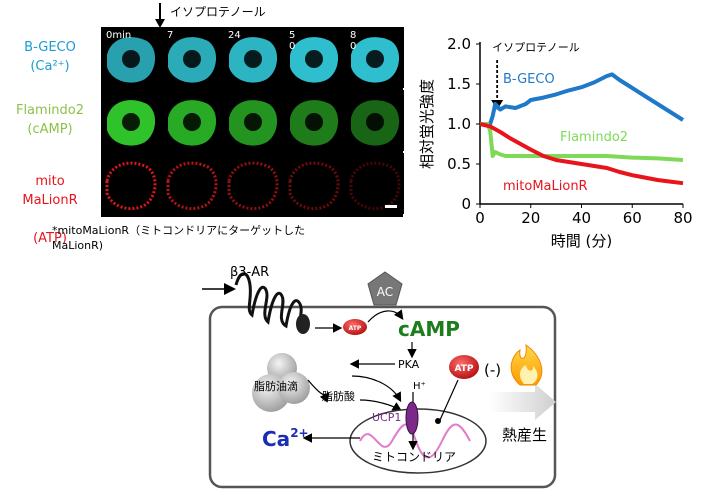 This screenshot has height=492, width=710. Describe the element at coordinates (130, 57) in the screenshot. I see `micrograph-r0-c0: 0min` at that location.